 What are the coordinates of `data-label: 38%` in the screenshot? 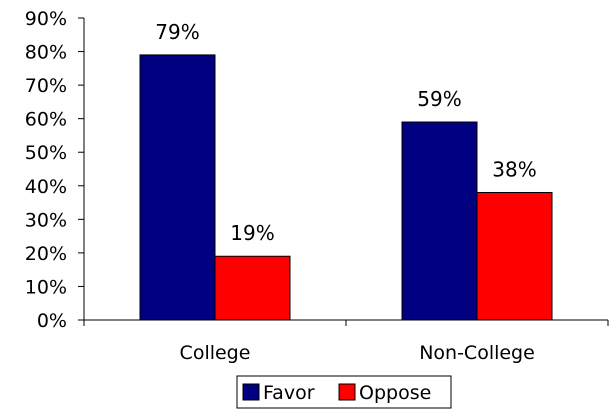 It's located at (514, 169).